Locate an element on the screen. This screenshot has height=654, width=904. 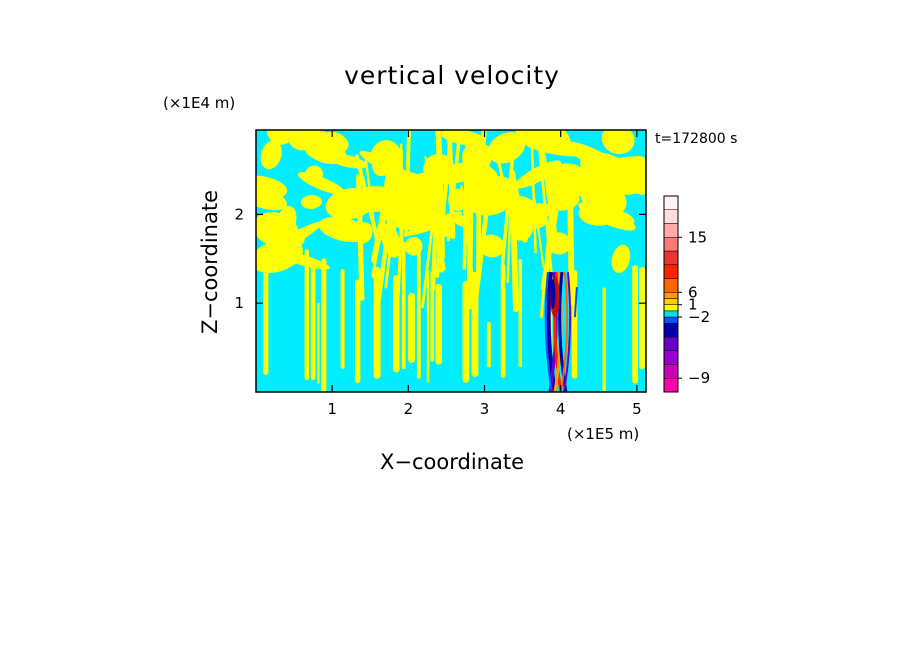
colorbar-frame is located at coordinates (671, 294).